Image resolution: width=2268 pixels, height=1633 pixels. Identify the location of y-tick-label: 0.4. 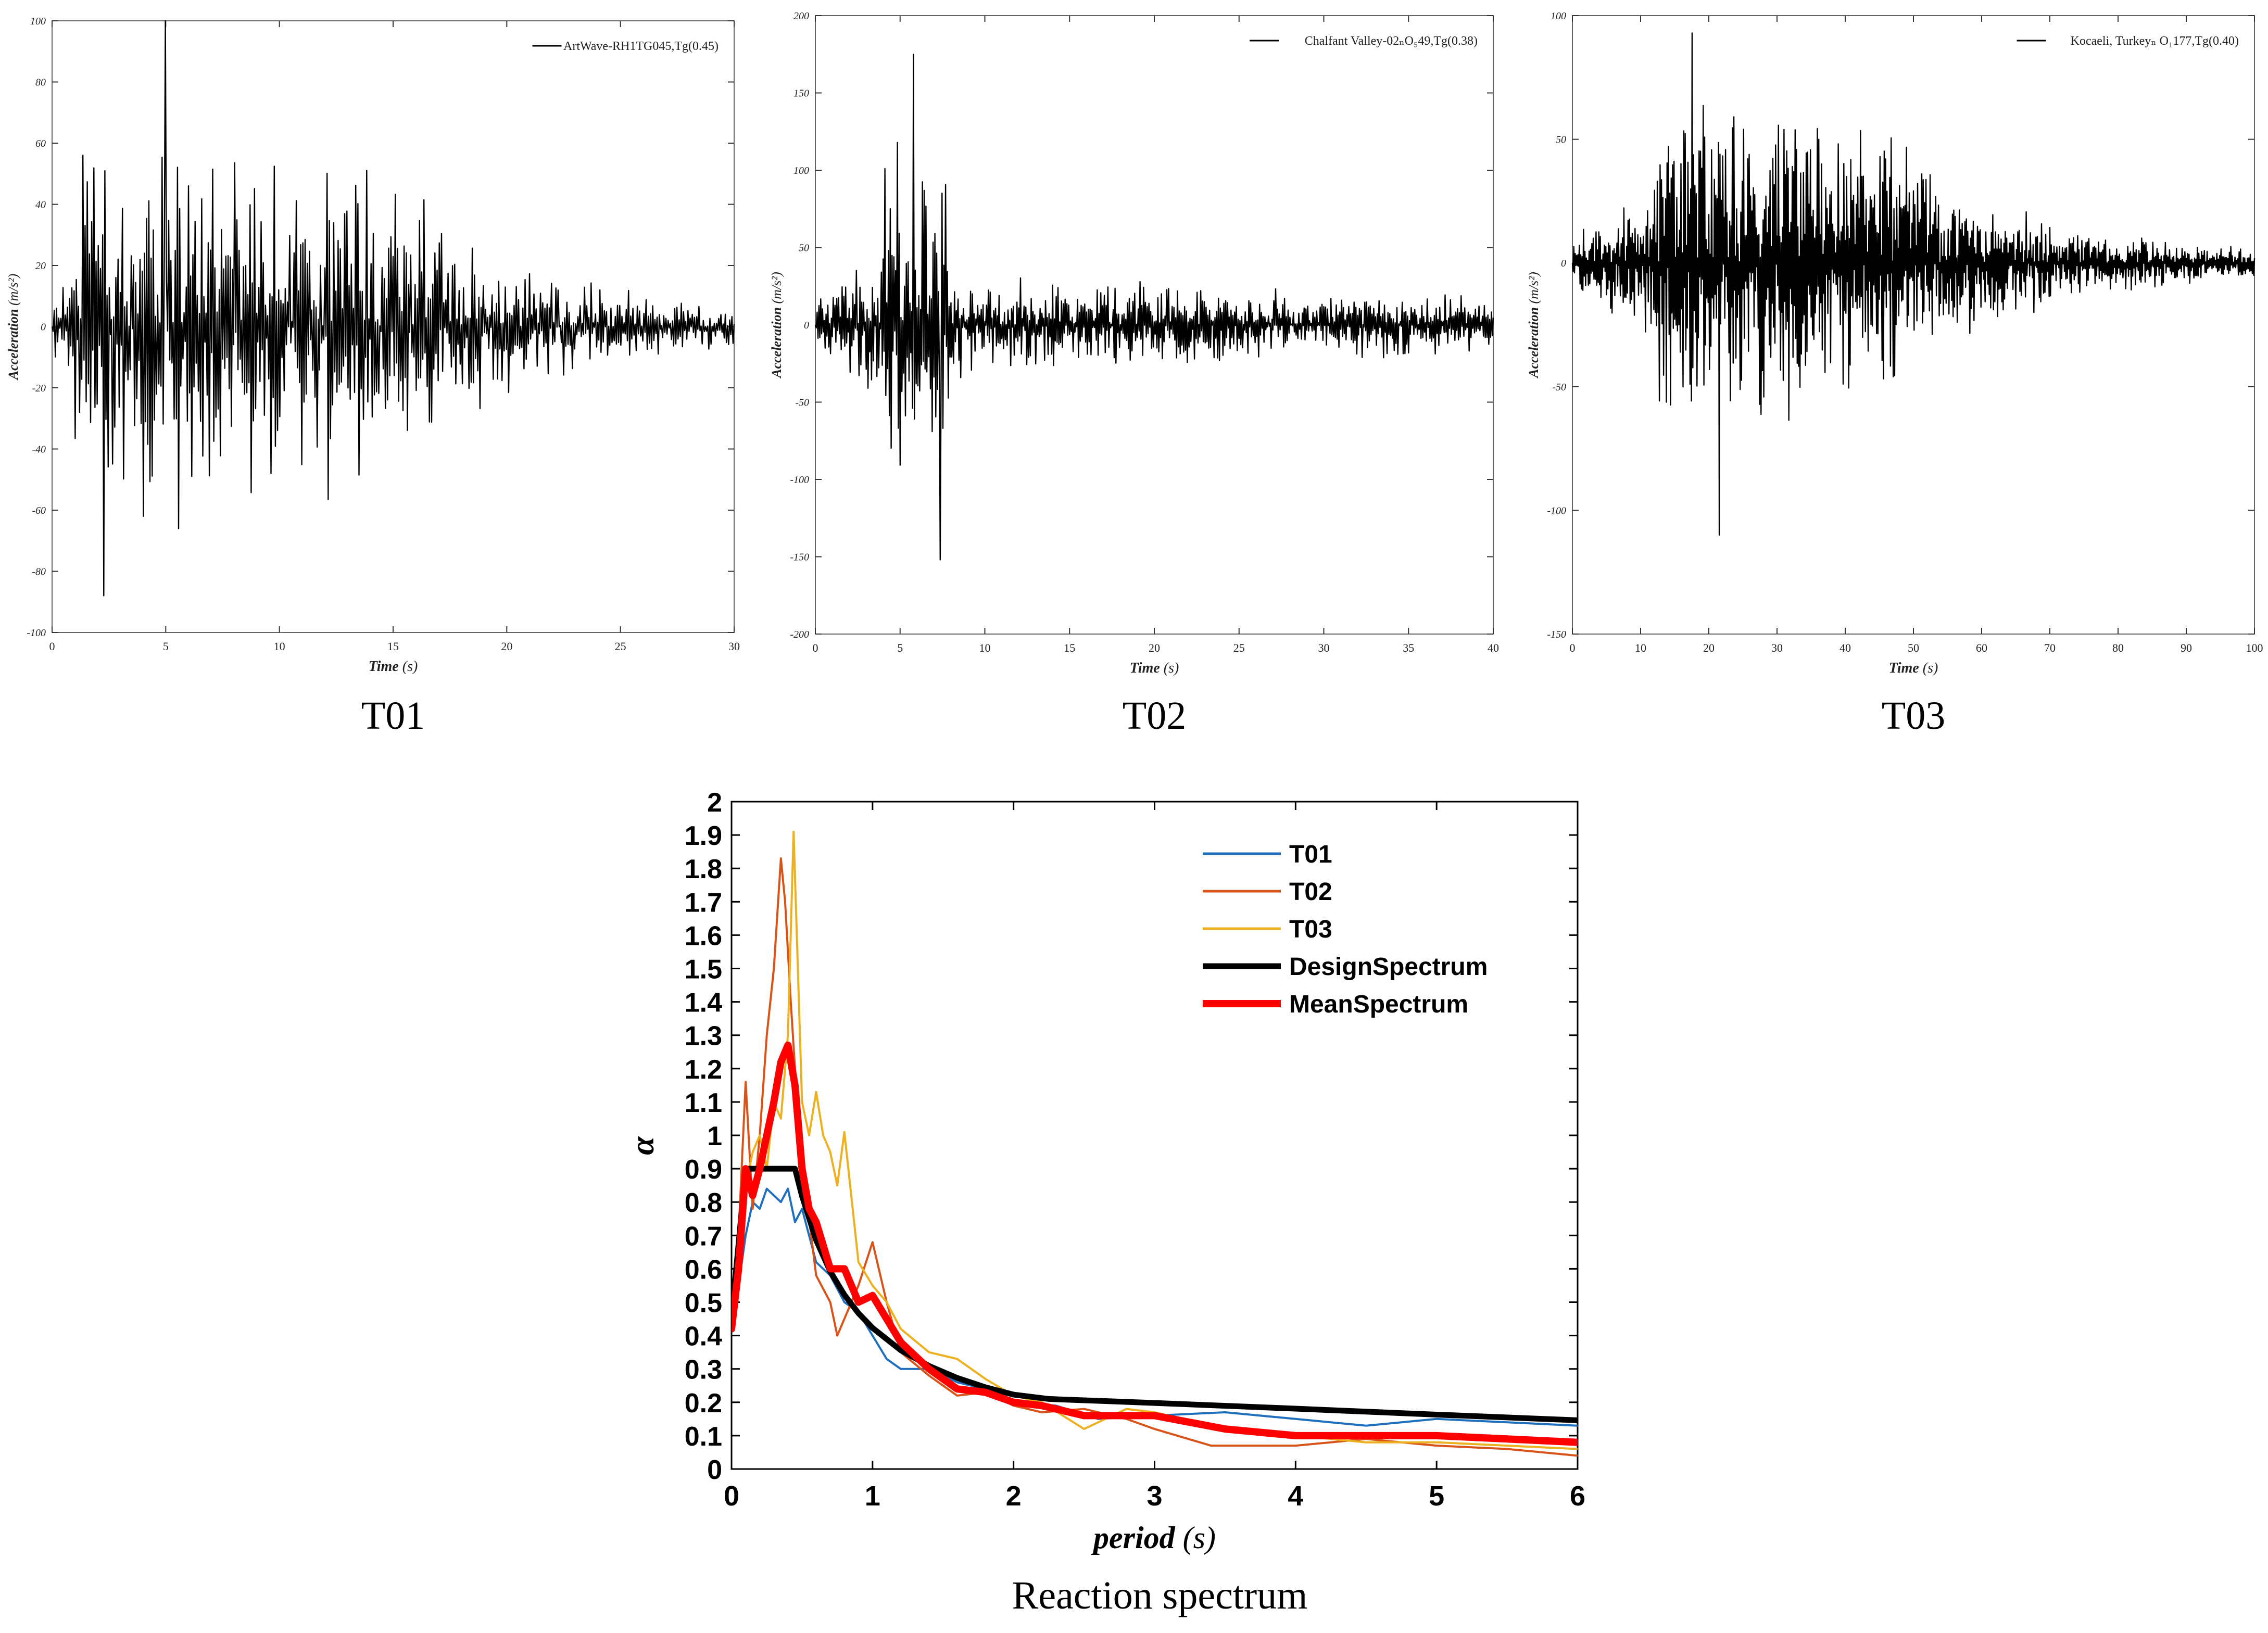
(704, 1337).